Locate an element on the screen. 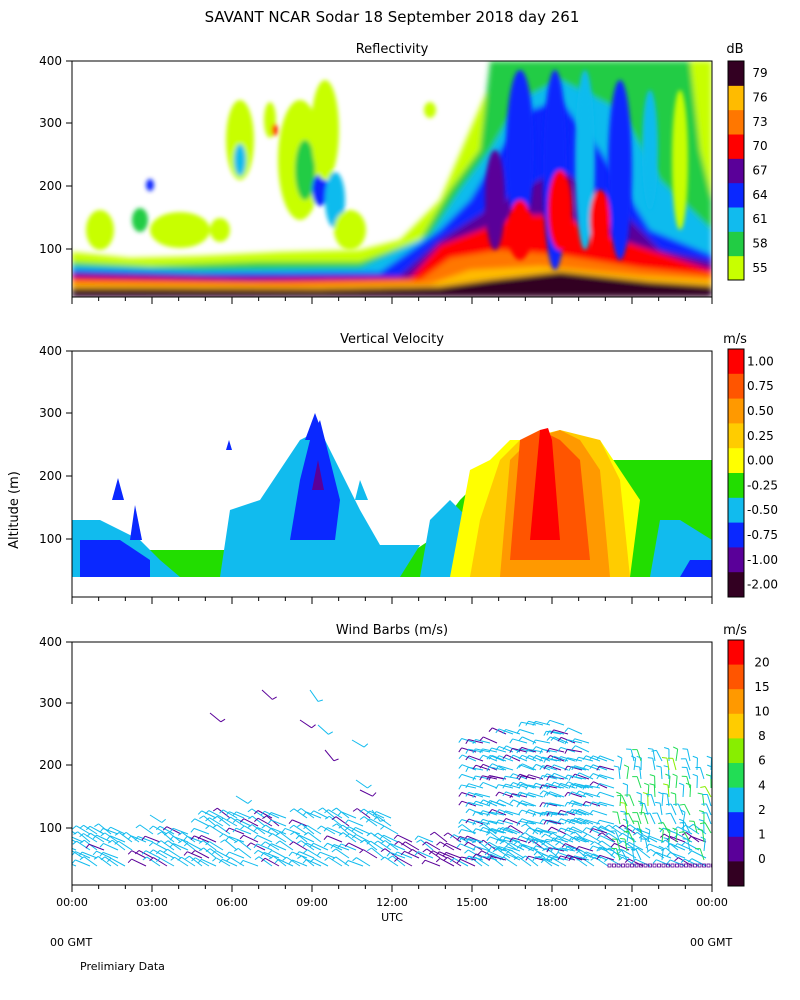  reflectivity-y-ticks: 100 200 300 400 is located at coordinates (55, 155).